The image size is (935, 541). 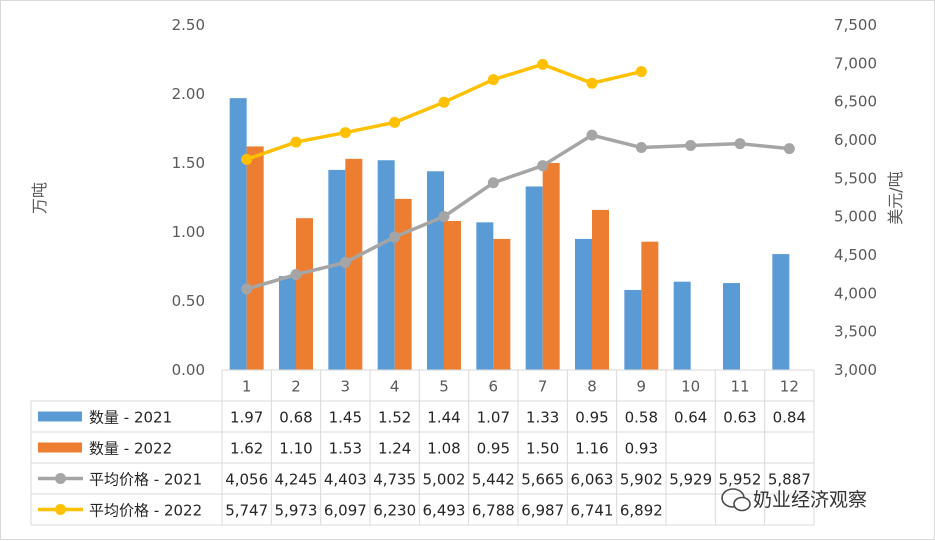 I want to click on y-right-tick-label: 7,500, so click(x=855, y=25).